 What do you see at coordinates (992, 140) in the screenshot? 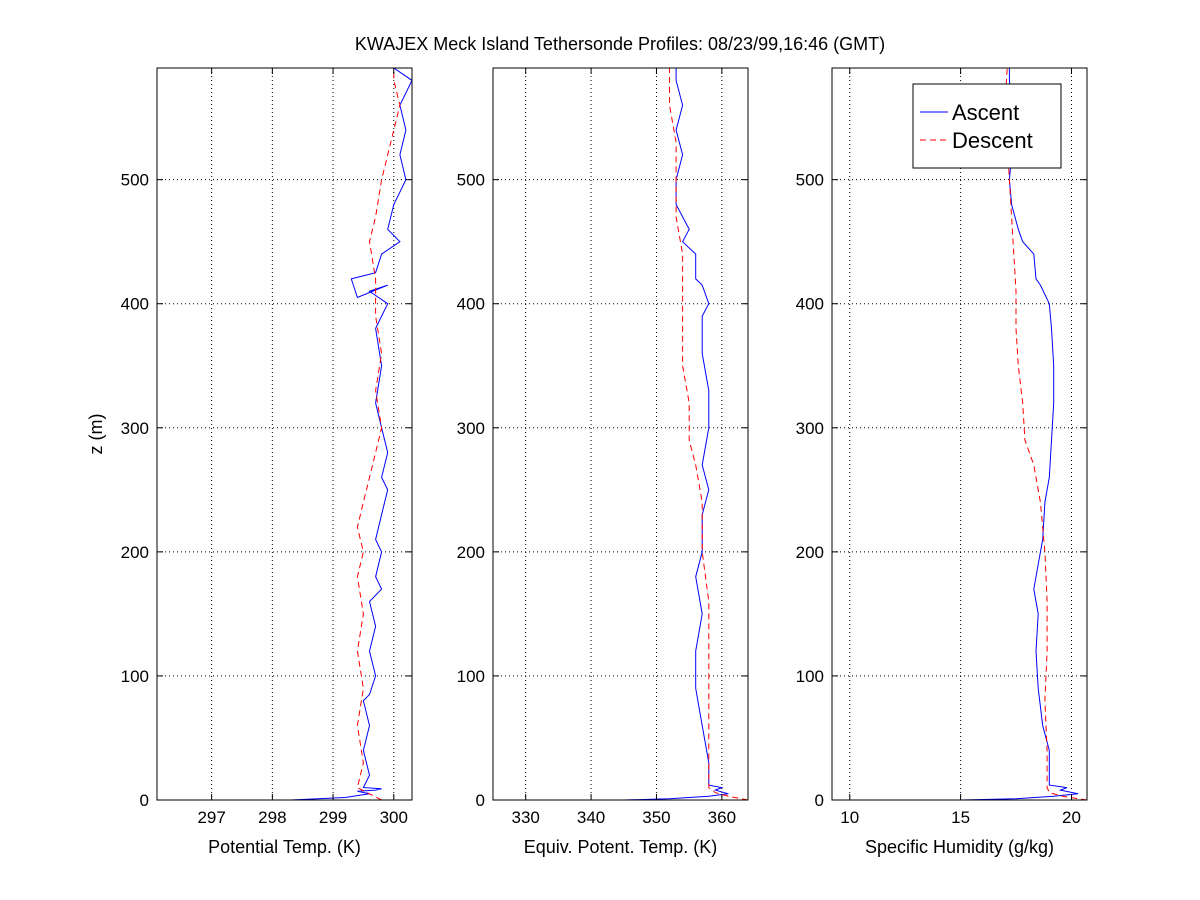
I see `legend-label-descent: Descent` at bounding box center [992, 140].